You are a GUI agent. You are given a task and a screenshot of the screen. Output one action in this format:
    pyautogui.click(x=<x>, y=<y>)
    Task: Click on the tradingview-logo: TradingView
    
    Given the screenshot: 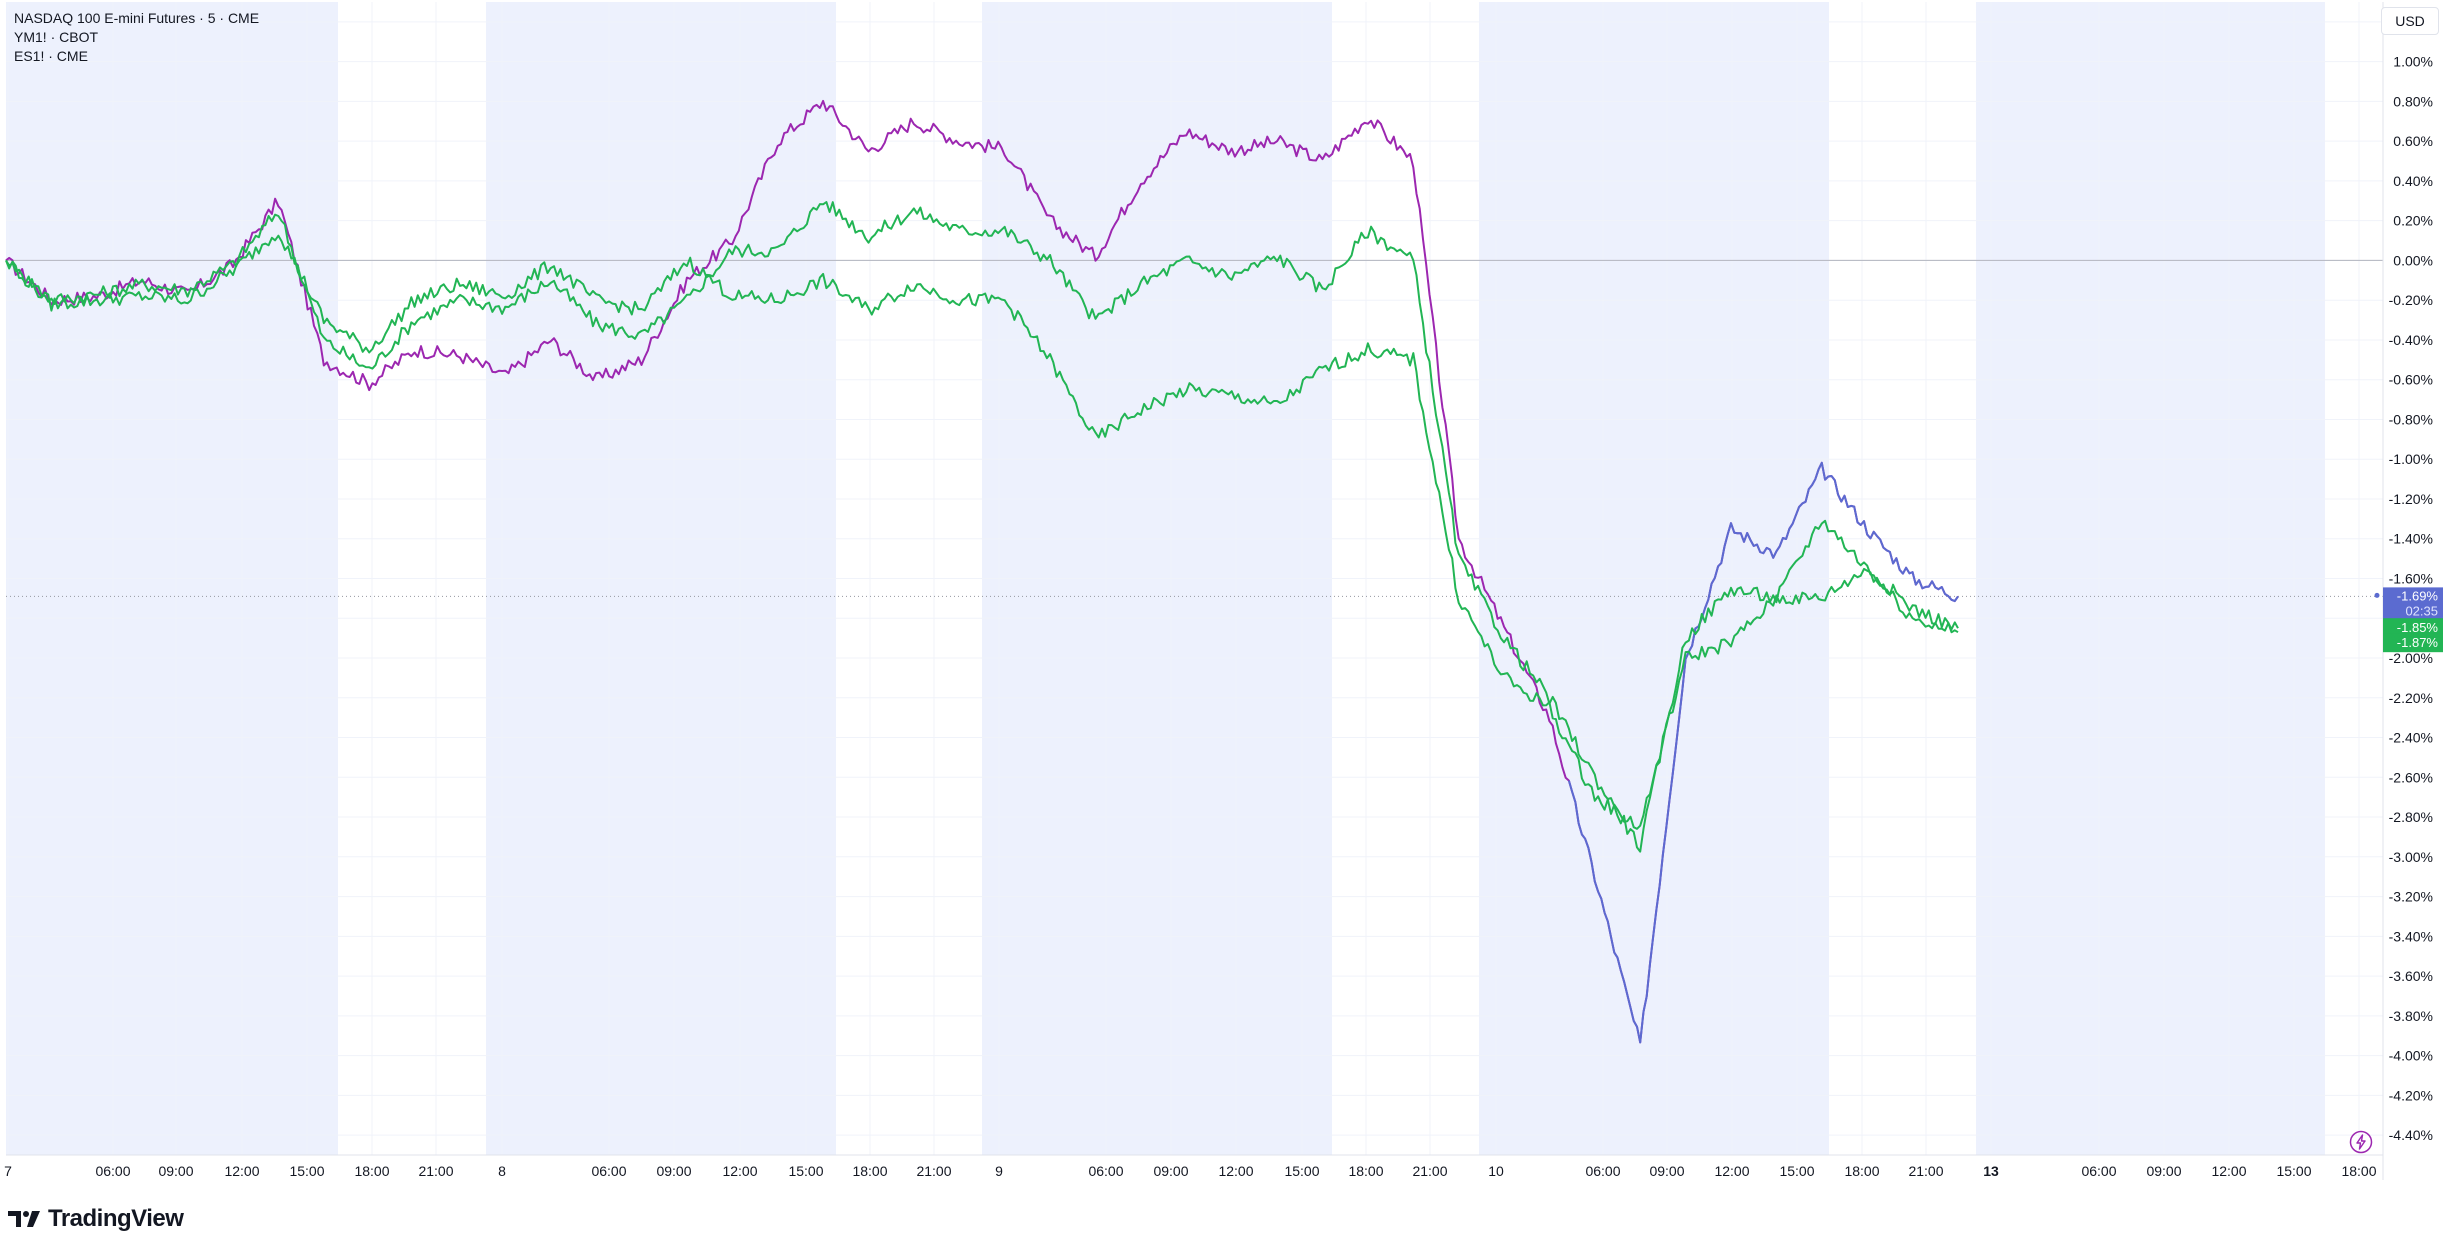 What is the action you would take?
    pyautogui.click(x=96, y=1219)
    